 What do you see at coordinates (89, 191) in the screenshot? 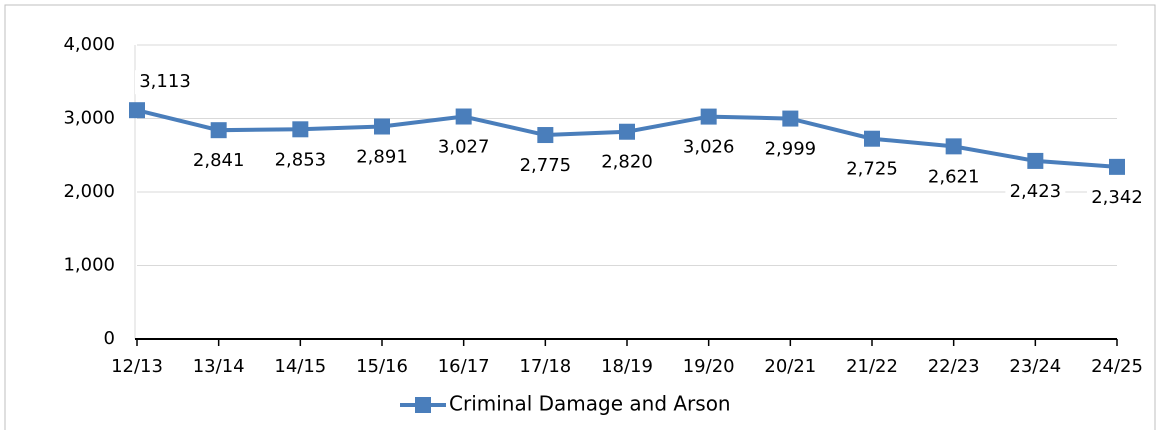
I see `y-tick-label: 2,000` at bounding box center [89, 191].